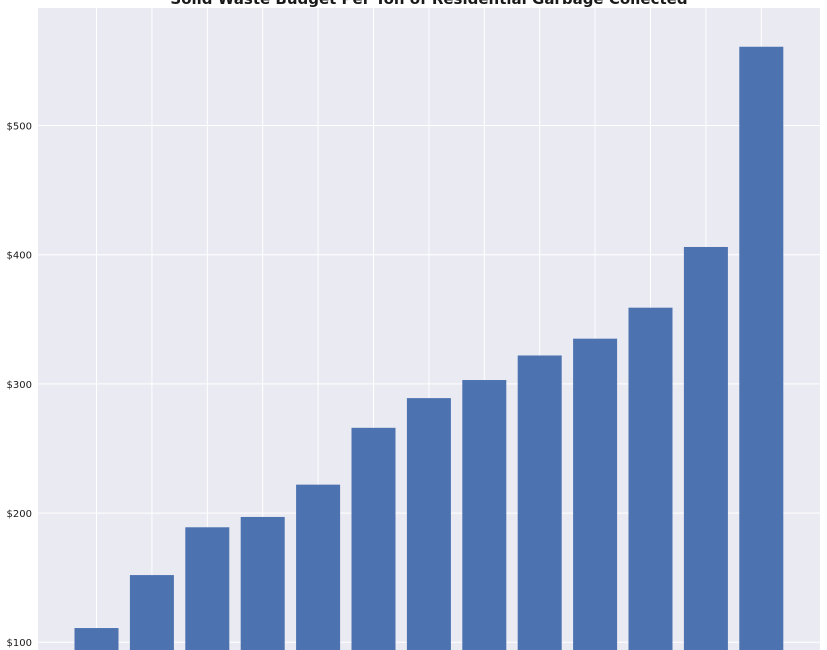 The height and width of the screenshot is (650, 827). I want to click on y-tick-label: $400, so click(19, 256).